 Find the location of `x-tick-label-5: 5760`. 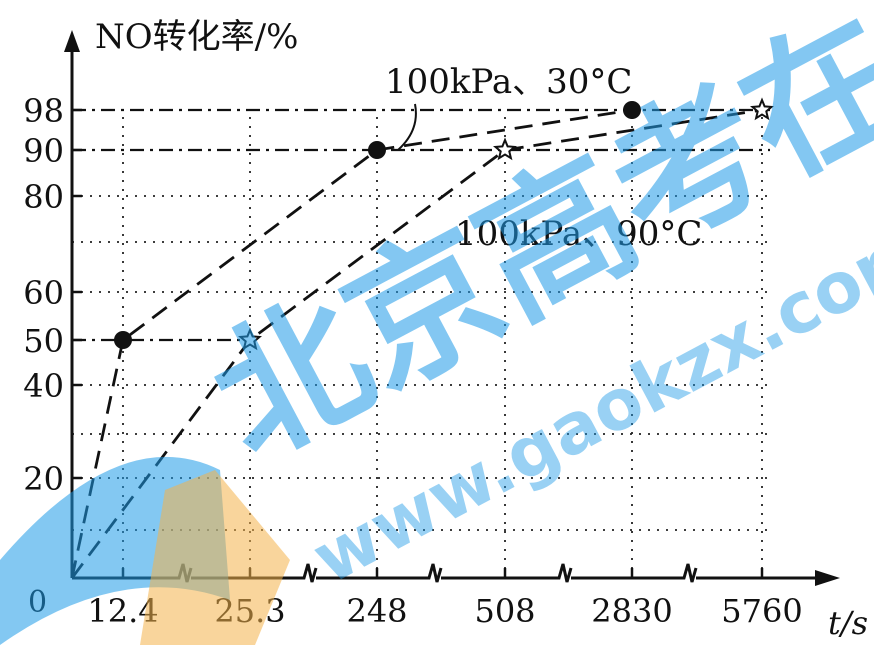

x-tick-label-5: 5760 is located at coordinates (761, 611).